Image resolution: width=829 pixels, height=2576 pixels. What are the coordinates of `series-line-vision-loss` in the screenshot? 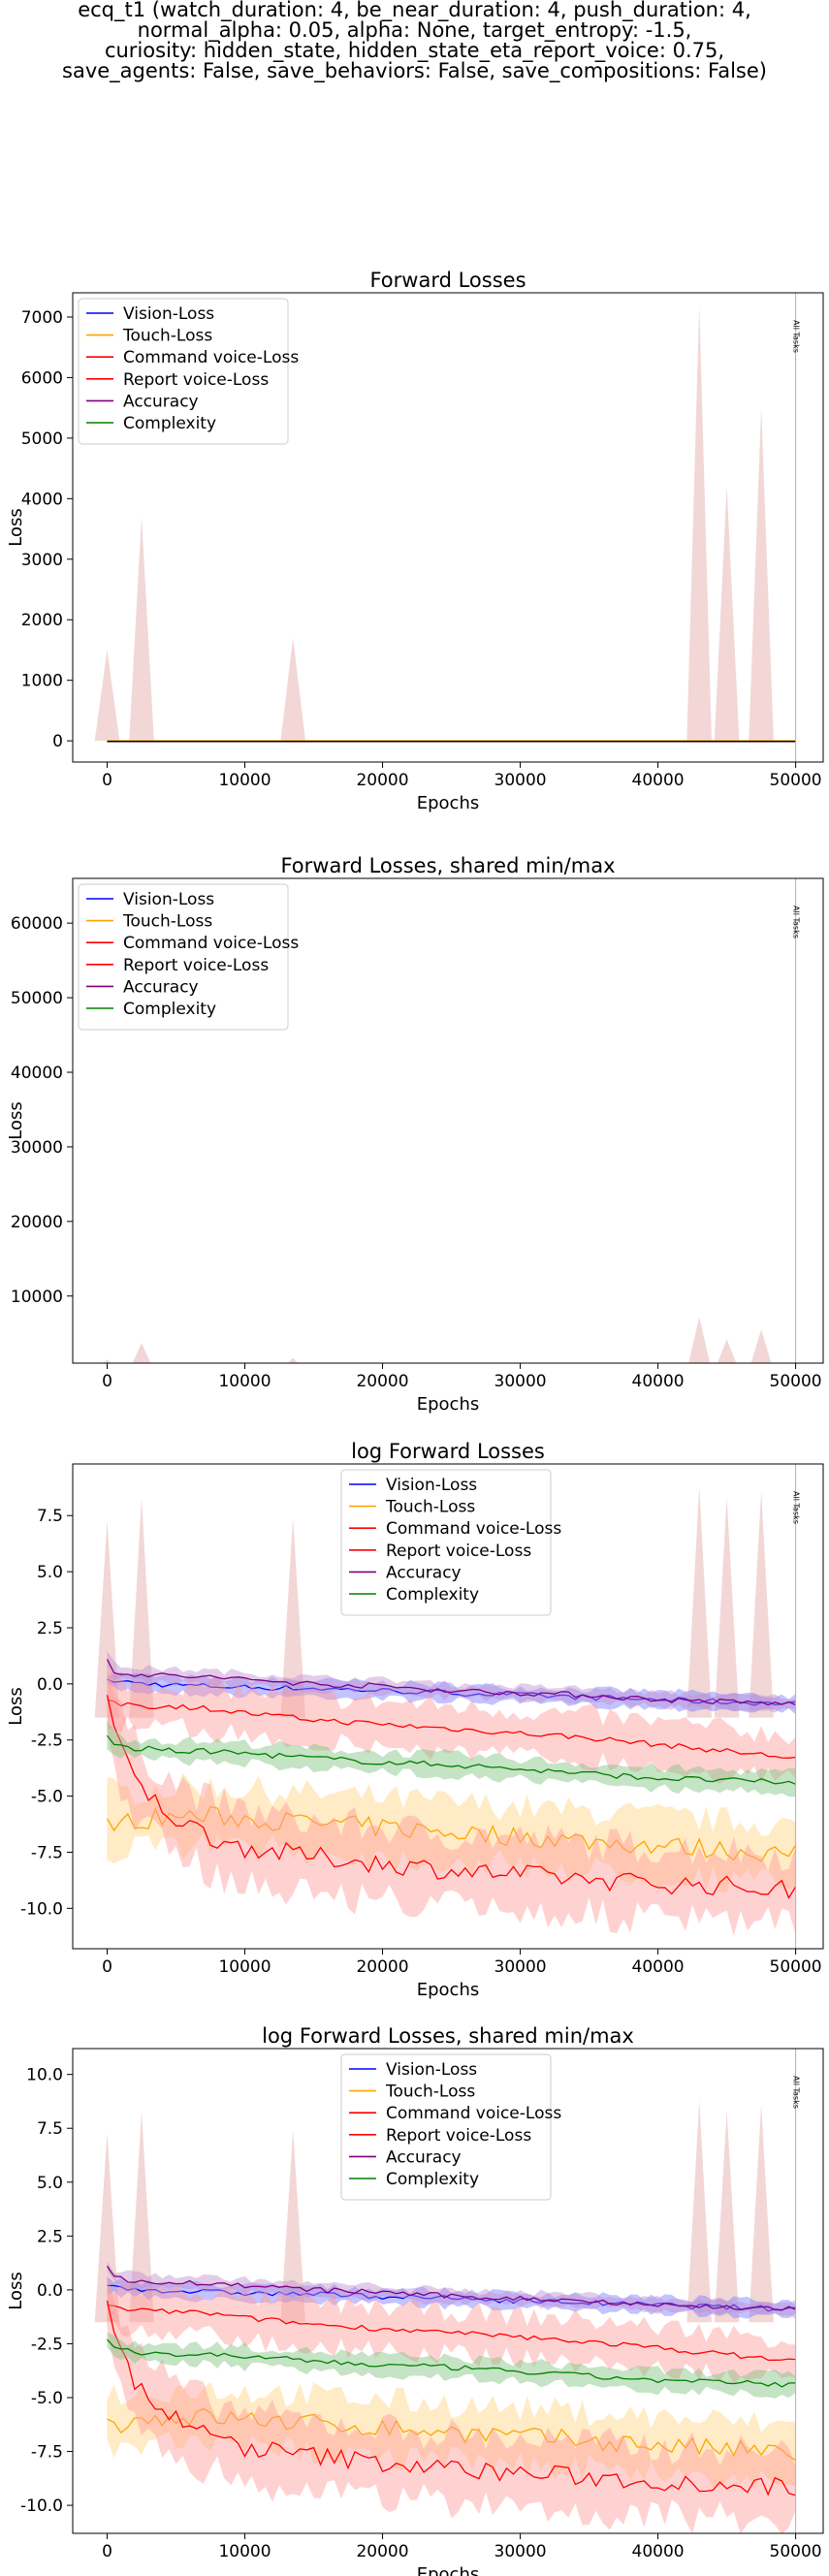 It's located at (451, 1692).